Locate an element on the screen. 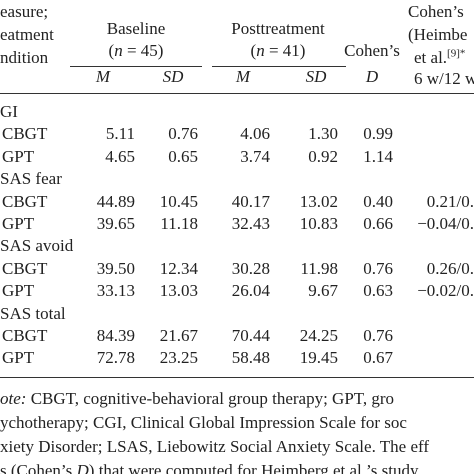 Image resolution: width=474 pixels, height=474 pixels. cell: 39.50 is located at coordinates (115, 268).